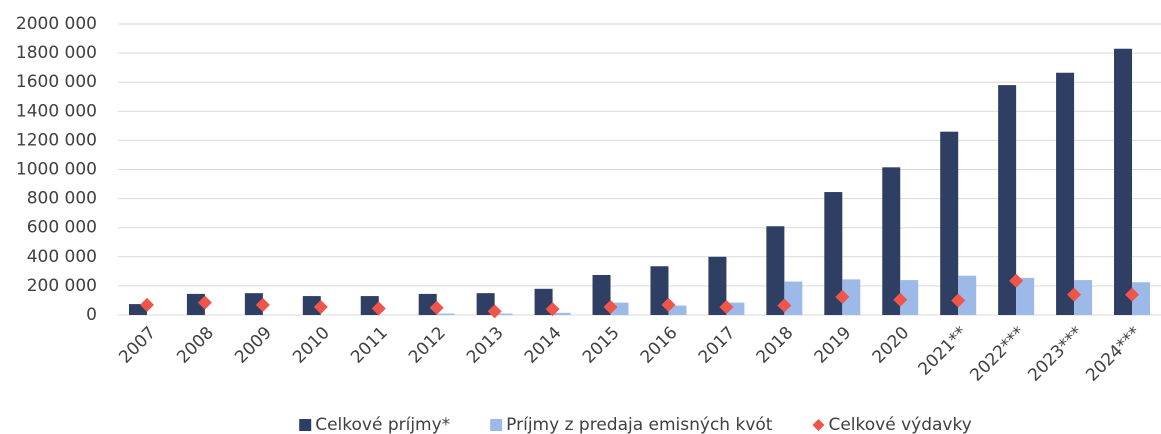  What do you see at coordinates (427, 345) in the screenshot?
I see `x-tick-label: 2012` at bounding box center [427, 345].